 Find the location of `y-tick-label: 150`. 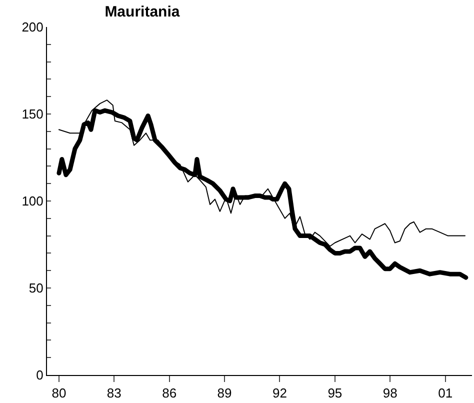

y-tick-label: 150 is located at coordinates (33, 114).